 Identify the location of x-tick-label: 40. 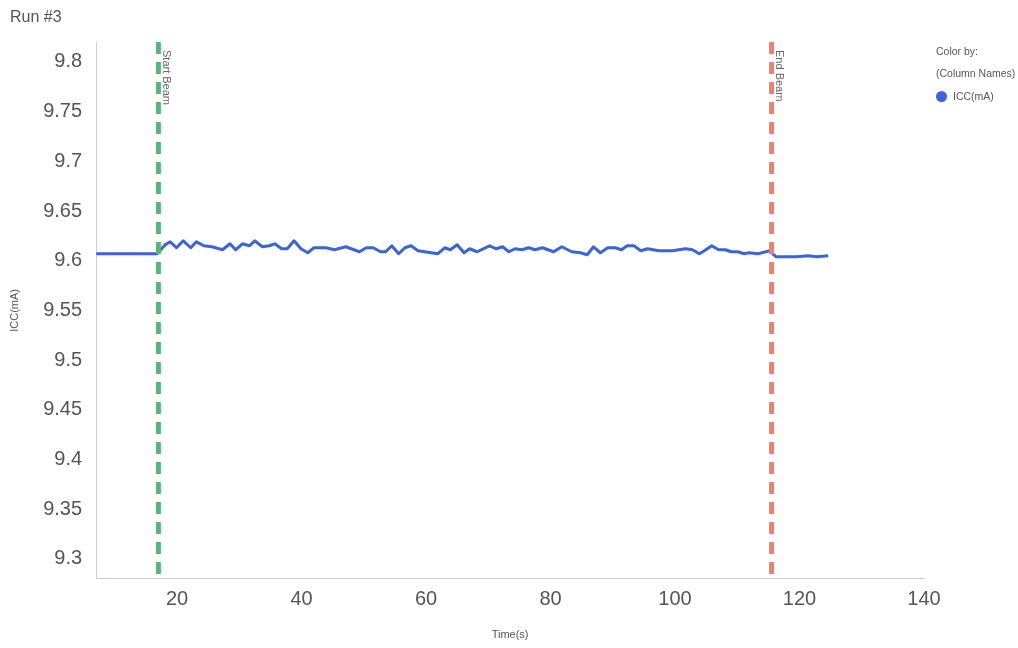
(301, 598).